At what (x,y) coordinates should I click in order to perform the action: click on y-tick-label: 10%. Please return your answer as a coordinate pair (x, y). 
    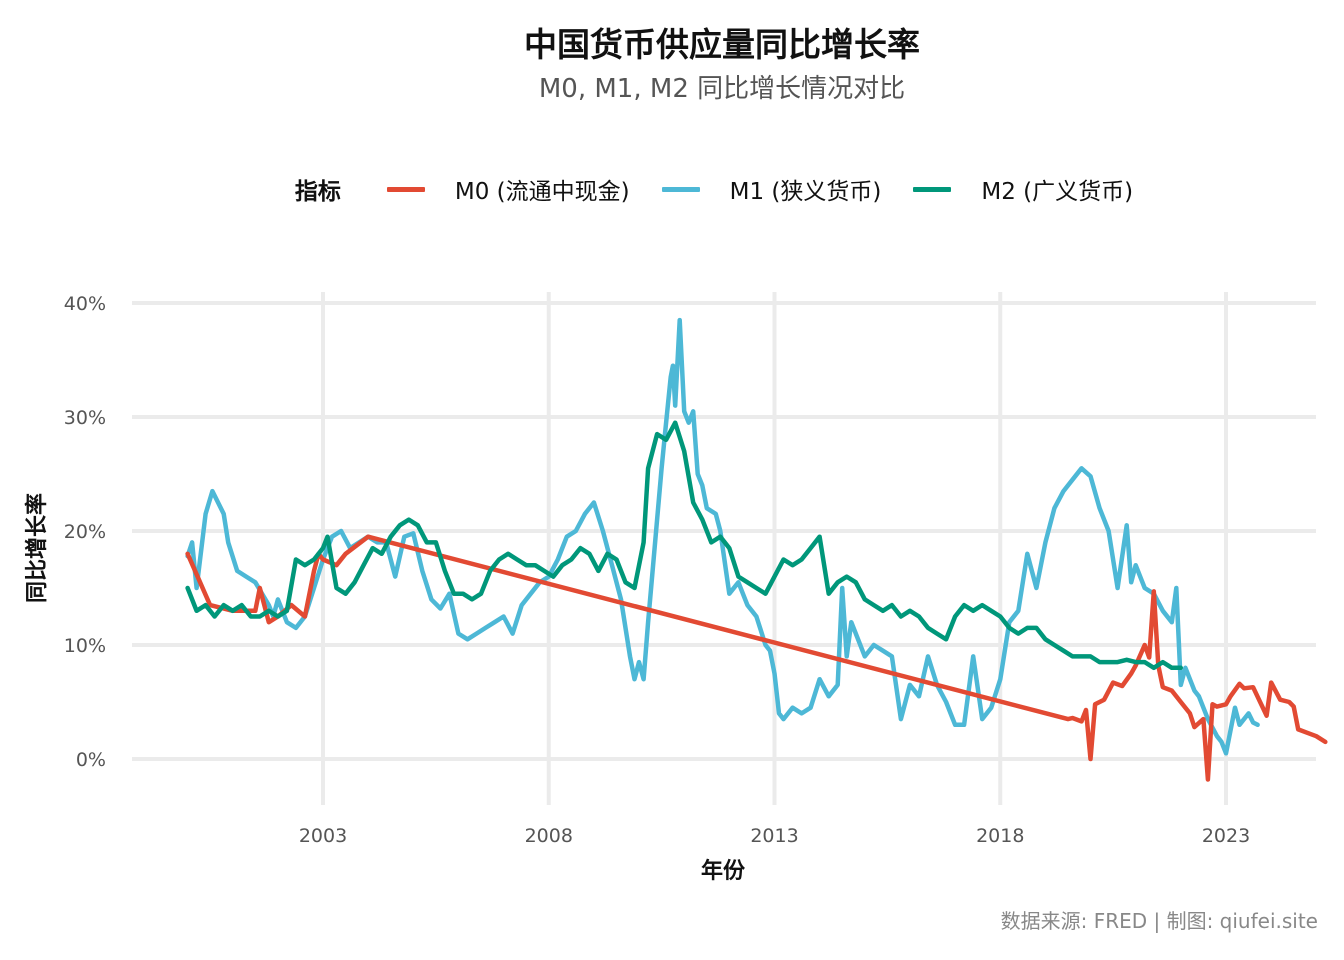
    Looking at the image, I should click on (85, 646).